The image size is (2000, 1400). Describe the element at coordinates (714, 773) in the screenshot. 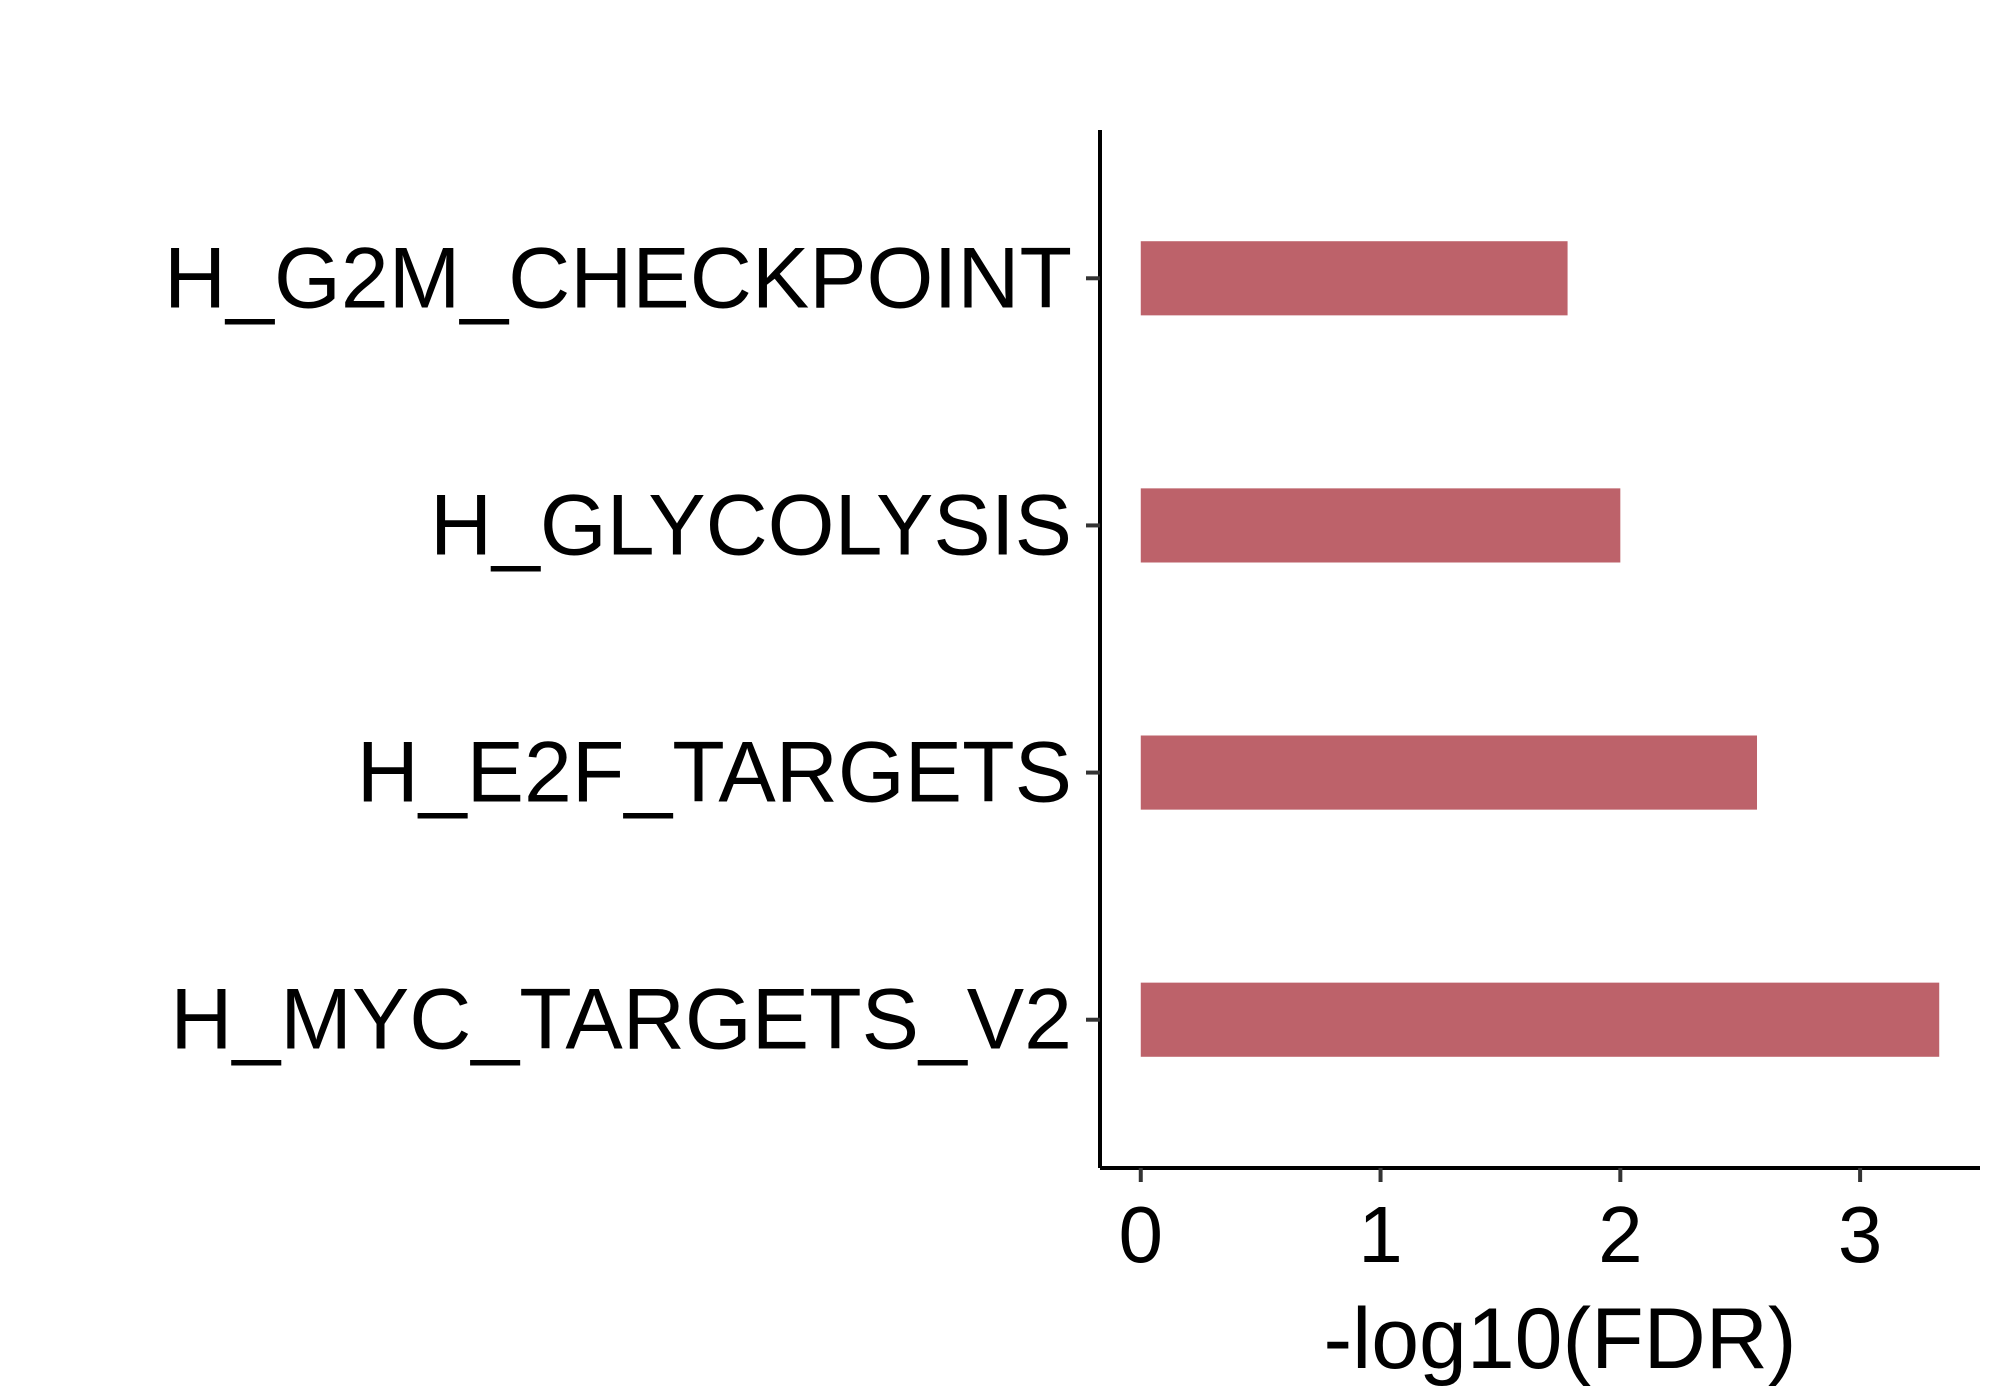

I see `y-tick-label: H_E2F_TARGETS` at that location.